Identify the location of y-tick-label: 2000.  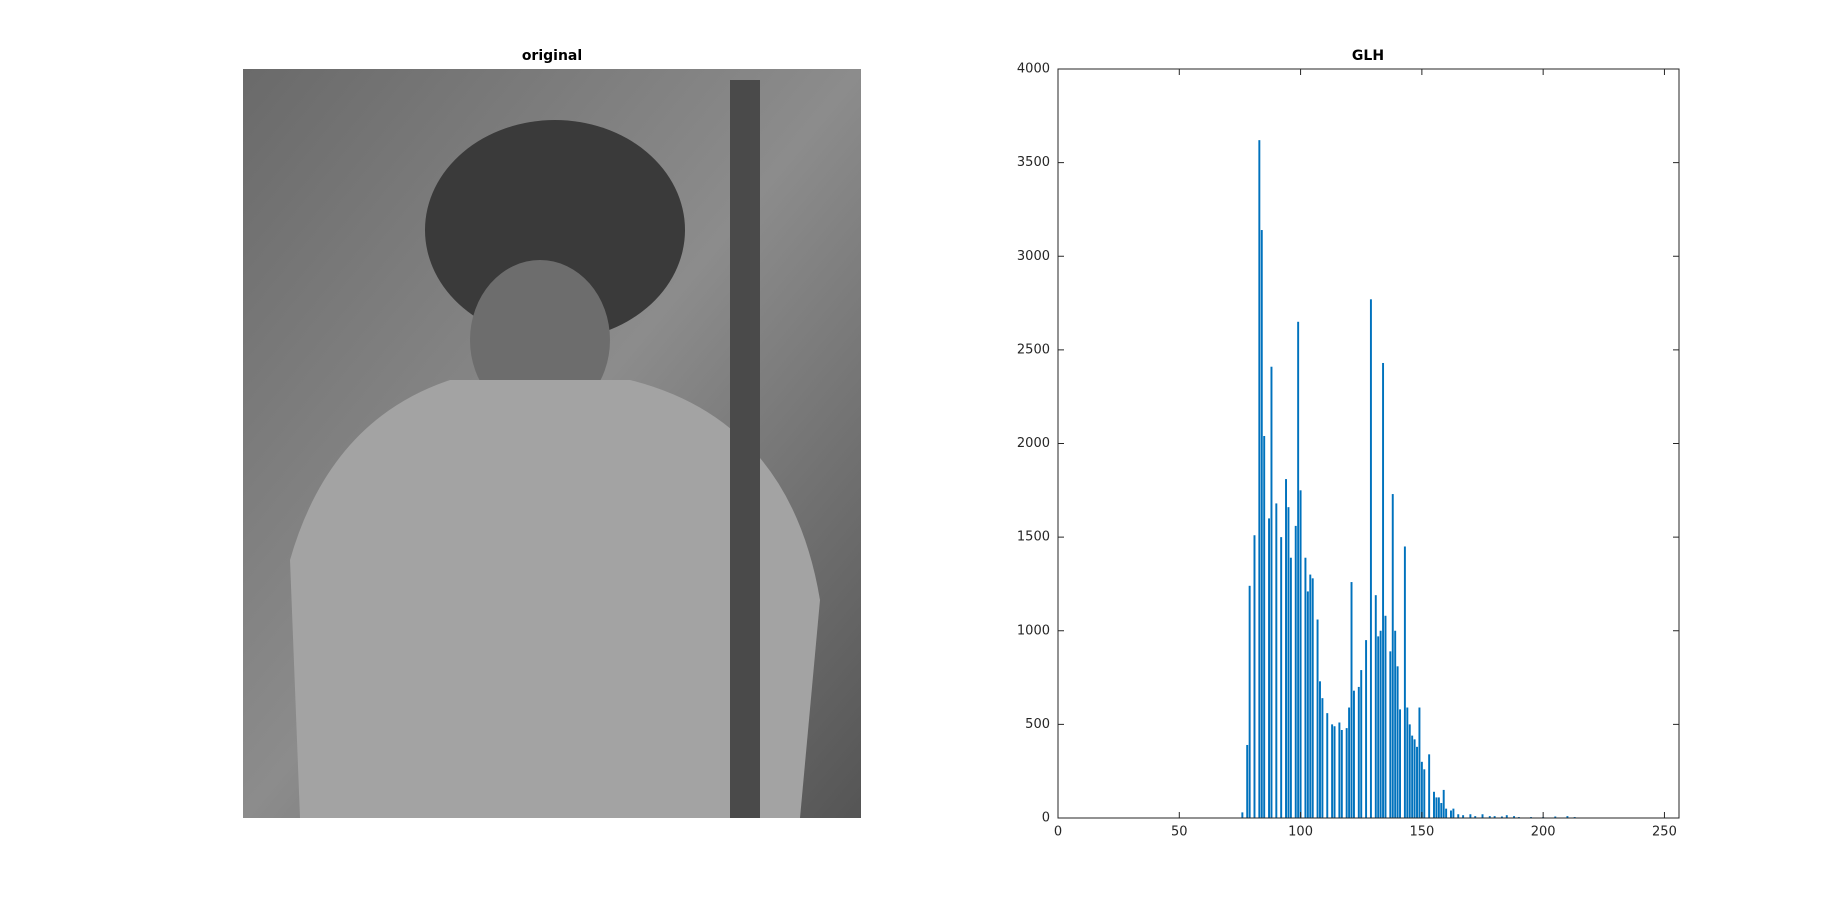
(1033, 443).